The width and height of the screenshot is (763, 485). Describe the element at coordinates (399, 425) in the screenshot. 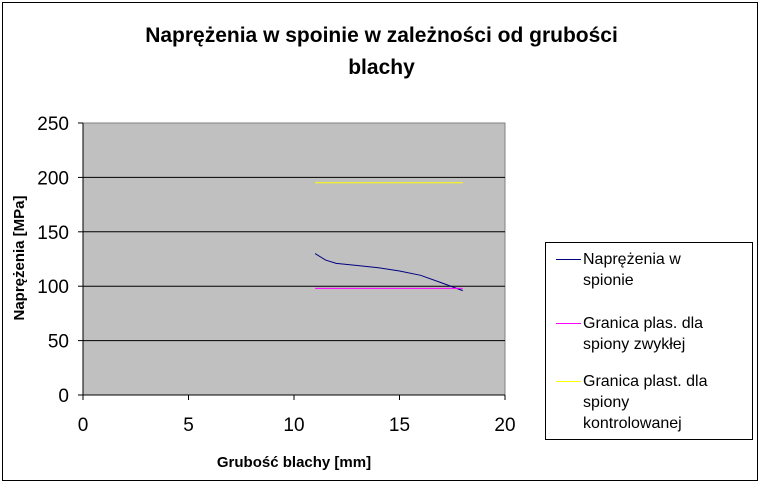

I see `x-tick-label: 15` at that location.